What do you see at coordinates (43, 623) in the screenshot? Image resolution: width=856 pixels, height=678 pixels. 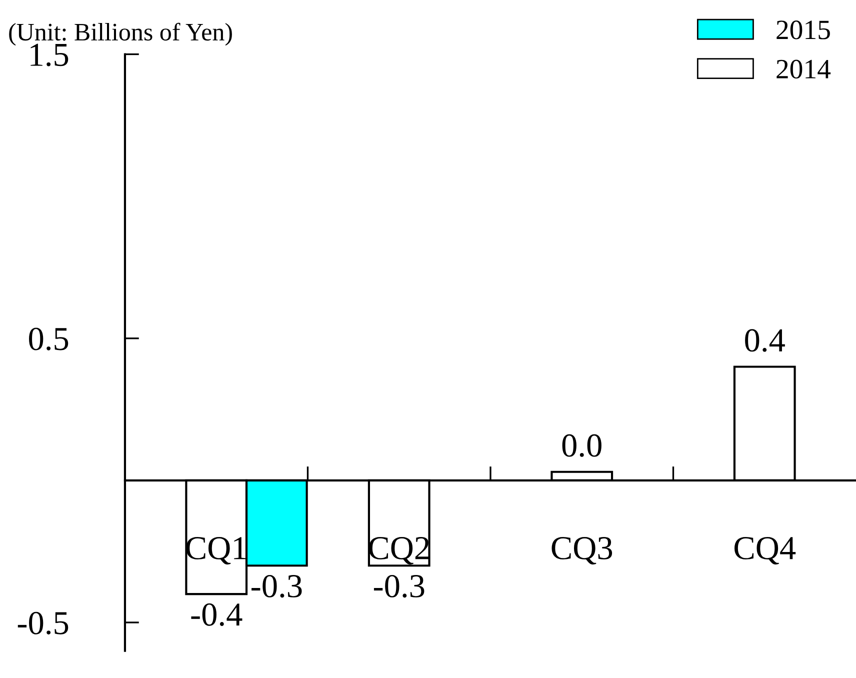 I see `y-tick-label: -0.5` at bounding box center [43, 623].